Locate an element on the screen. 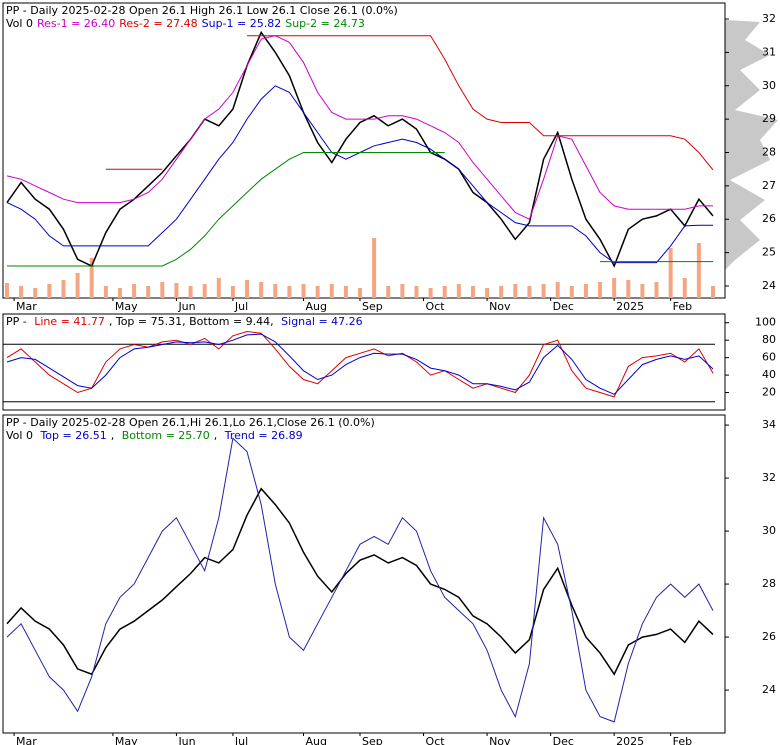 Image resolution: width=780 pixels, height=745 pixels. x-tick-label: Feb is located at coordinates (682, 306).